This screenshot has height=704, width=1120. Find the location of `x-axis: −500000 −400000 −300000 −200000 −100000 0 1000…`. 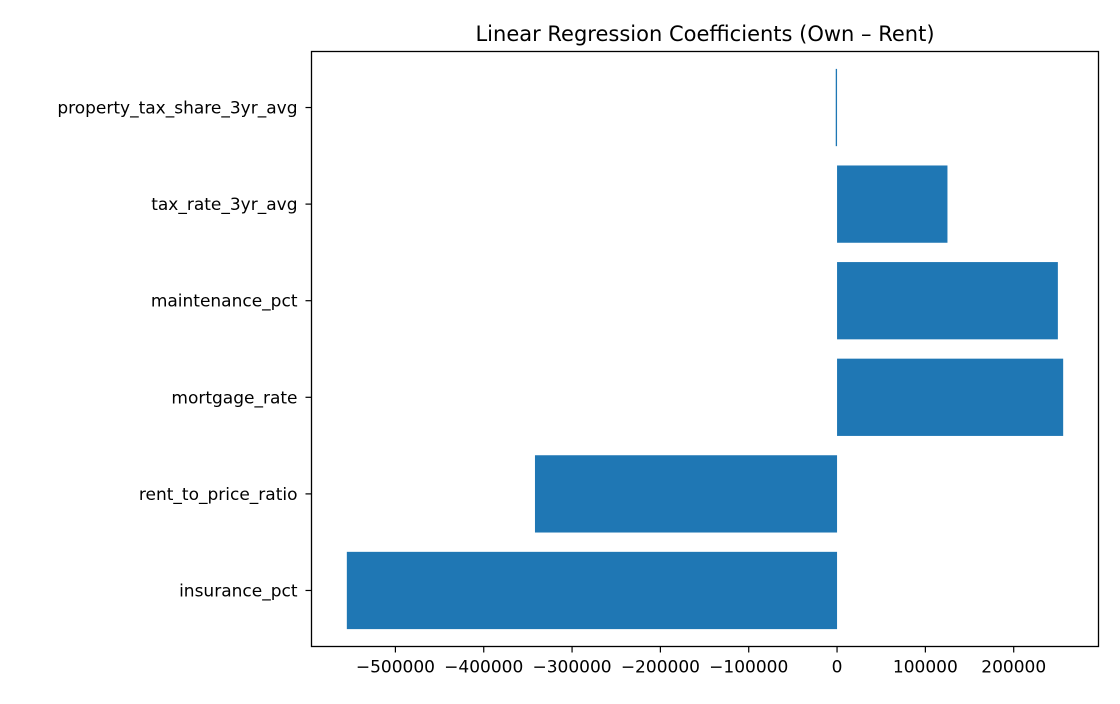

x-axis: −500000 −400000 −300000 −200000 −100000 0 1000… is located at coordinates (701, 662).